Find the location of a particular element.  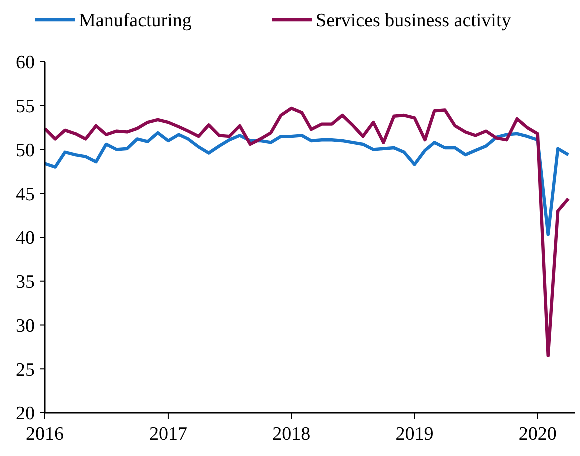

legend-label: Manufacturing is located at coordinates (135, 21).